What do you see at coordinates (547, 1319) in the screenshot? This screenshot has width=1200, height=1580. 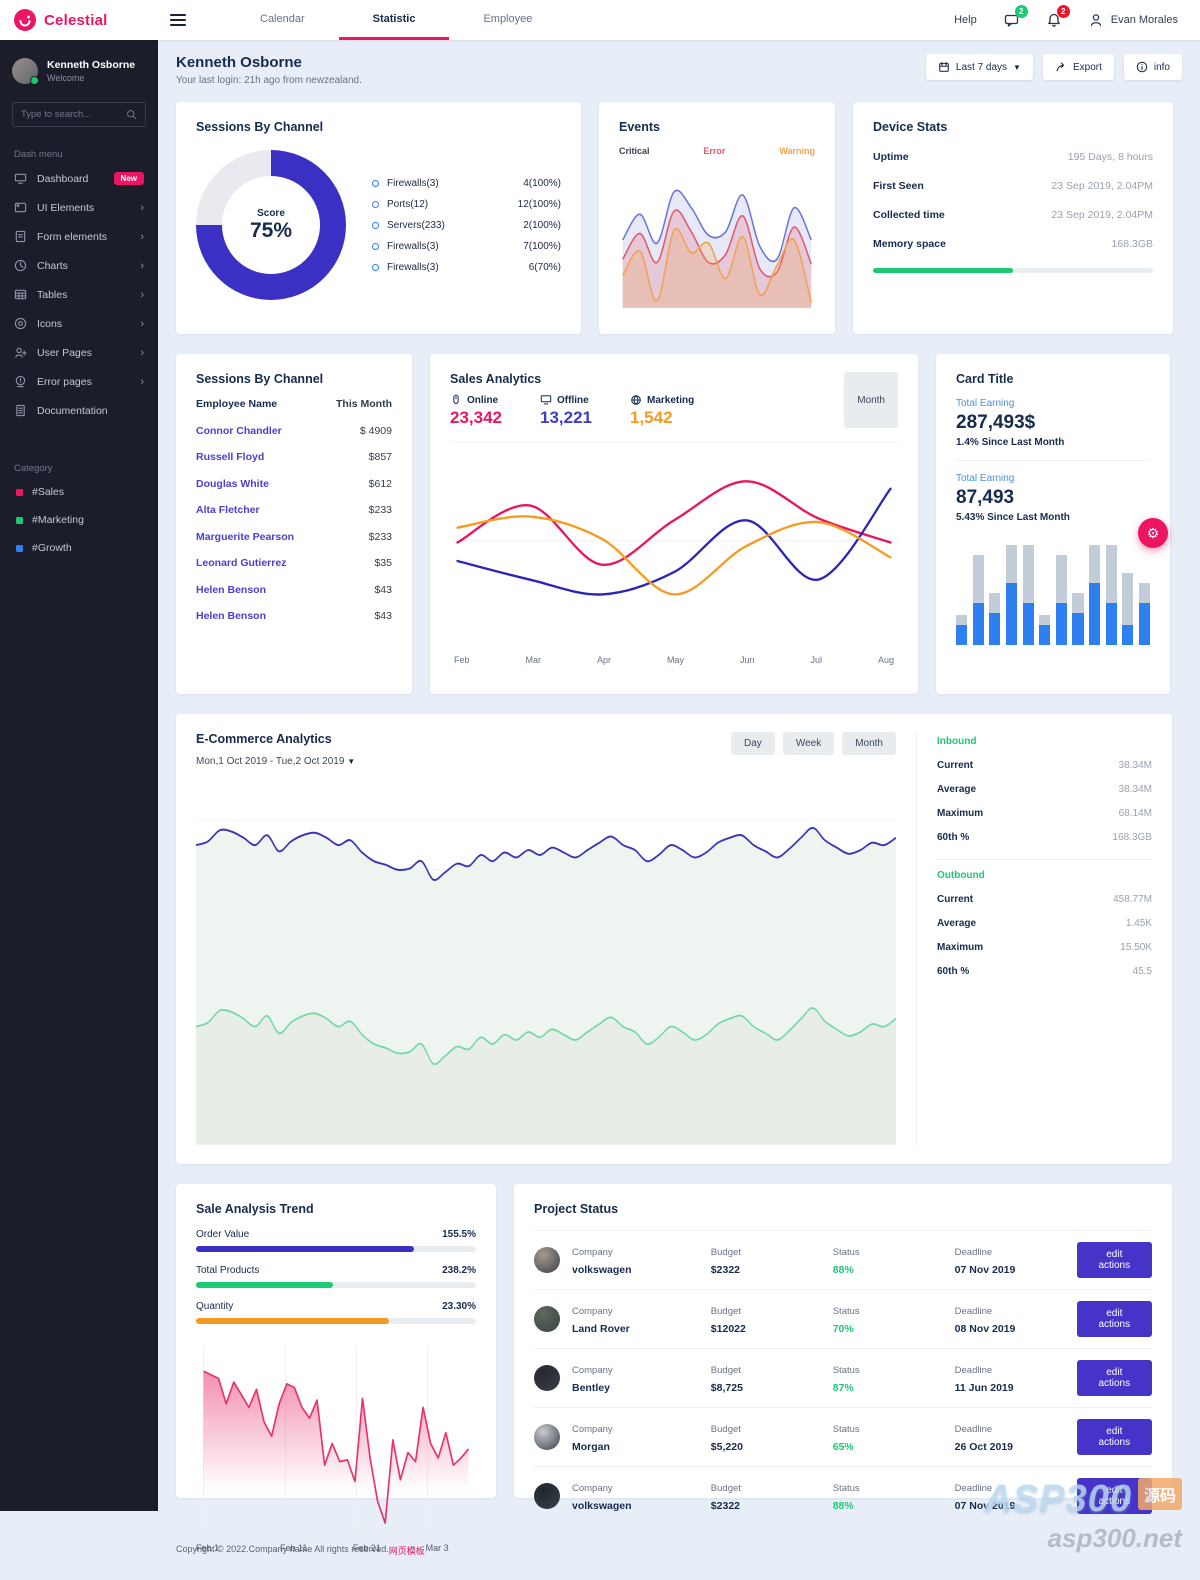 I see `avatar` at bounding box center [547, 1319].